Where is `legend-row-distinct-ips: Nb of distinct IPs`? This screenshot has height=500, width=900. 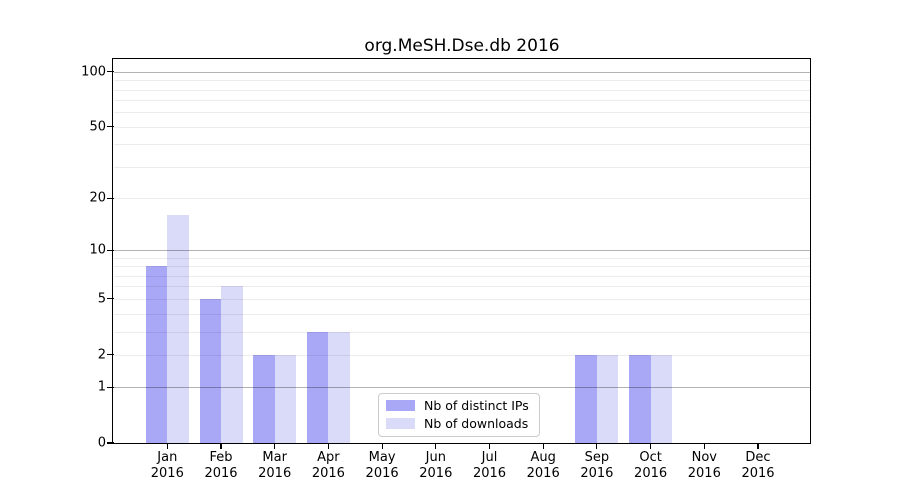
legend-row-distinct-ips: Nb of distinct IPs is located at coordinates (457, 405).